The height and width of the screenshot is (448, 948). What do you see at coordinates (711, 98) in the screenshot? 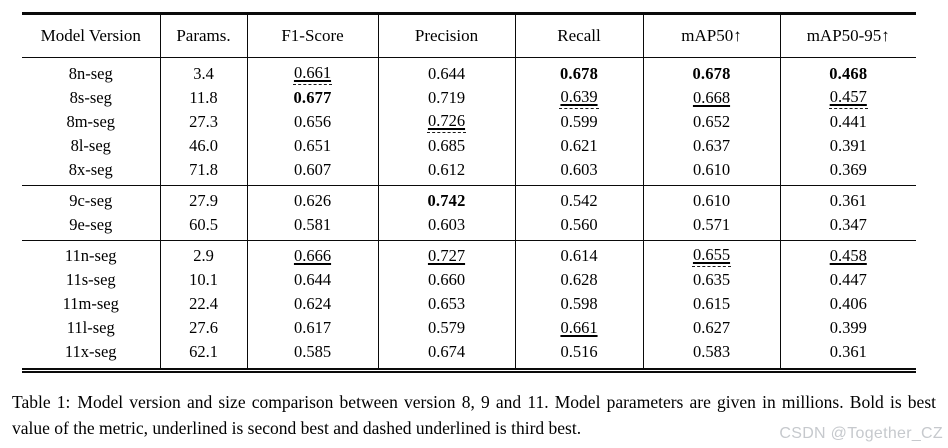
I see `metric-cell: 0.668` at bounding box center [711, 98].